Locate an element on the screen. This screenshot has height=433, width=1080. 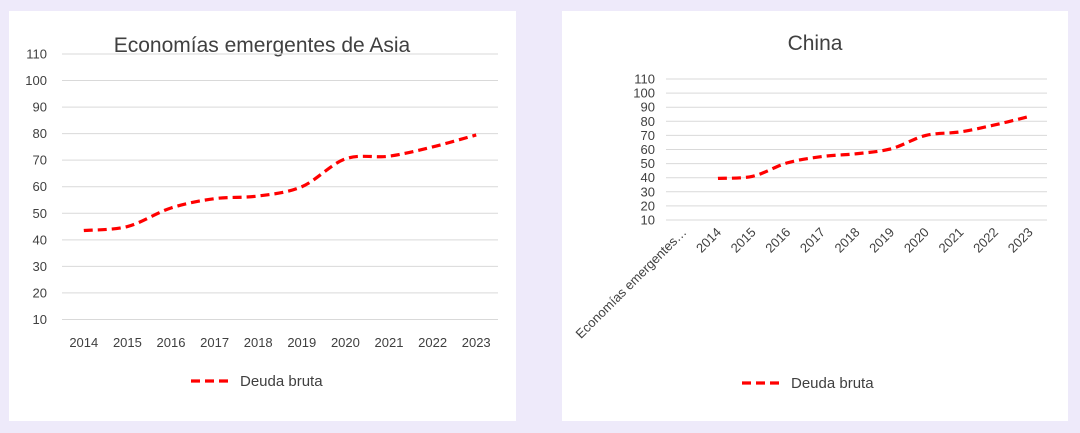
china-y-tick-label: 30 is located at coordinates (648, 191).